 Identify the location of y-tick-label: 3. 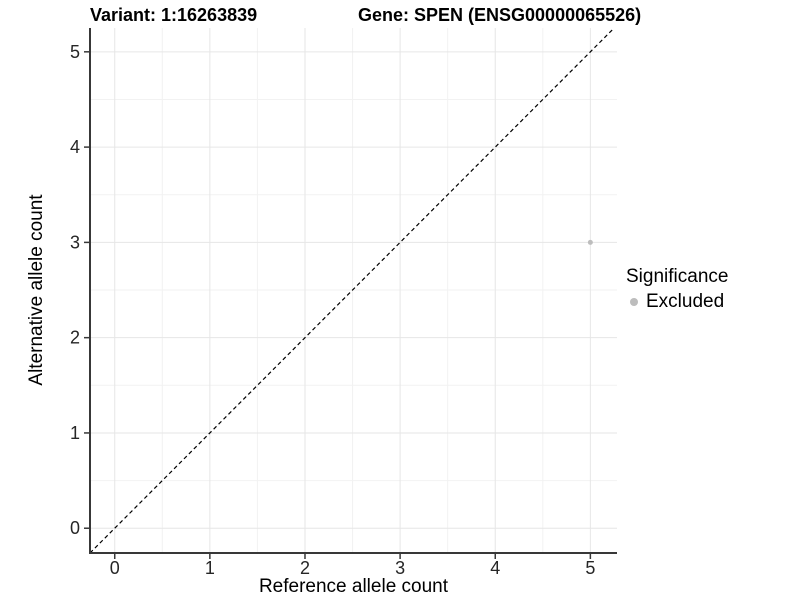
(75, 242).